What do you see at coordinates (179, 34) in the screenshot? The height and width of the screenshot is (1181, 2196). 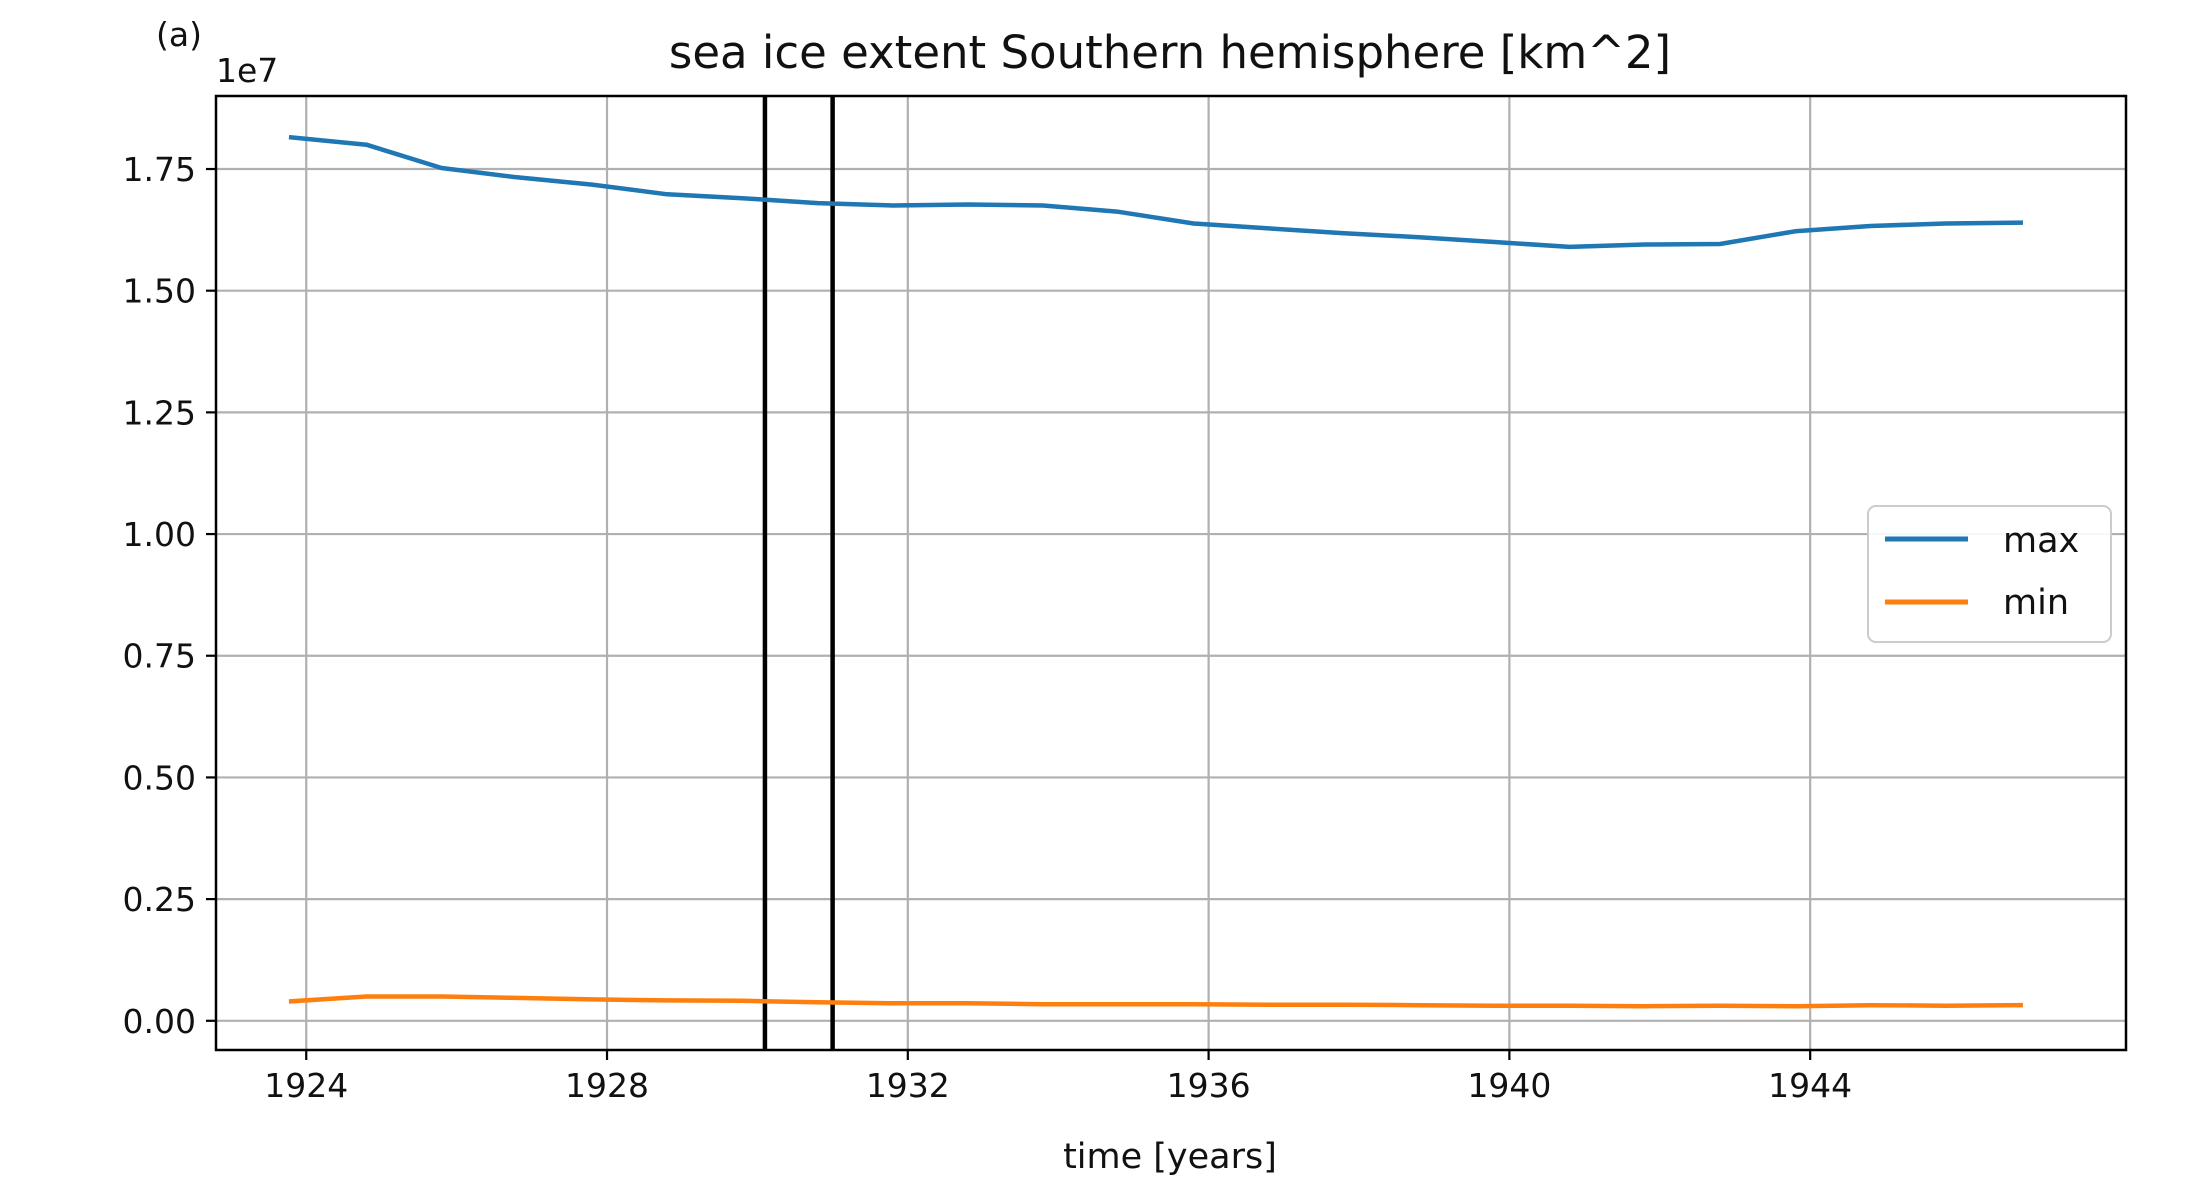 I see `panel-label: (a)` at bounding box center [179, 34].